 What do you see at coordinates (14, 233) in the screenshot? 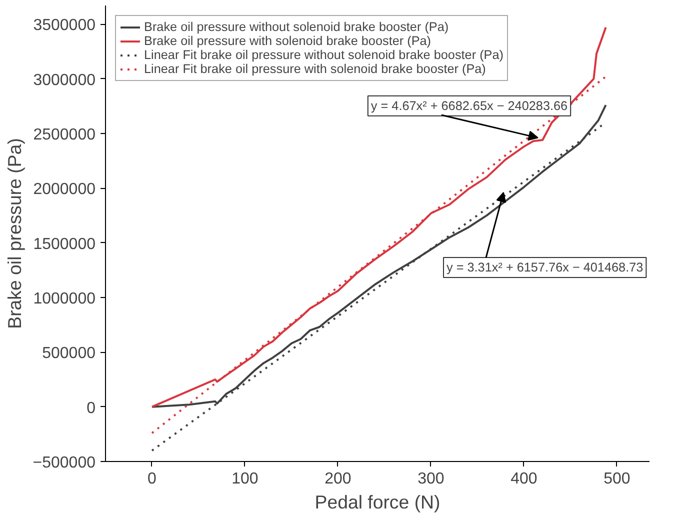
I see `y-axis-title: Brake oil pressure (Pa)` at bounding box center [14, 233].